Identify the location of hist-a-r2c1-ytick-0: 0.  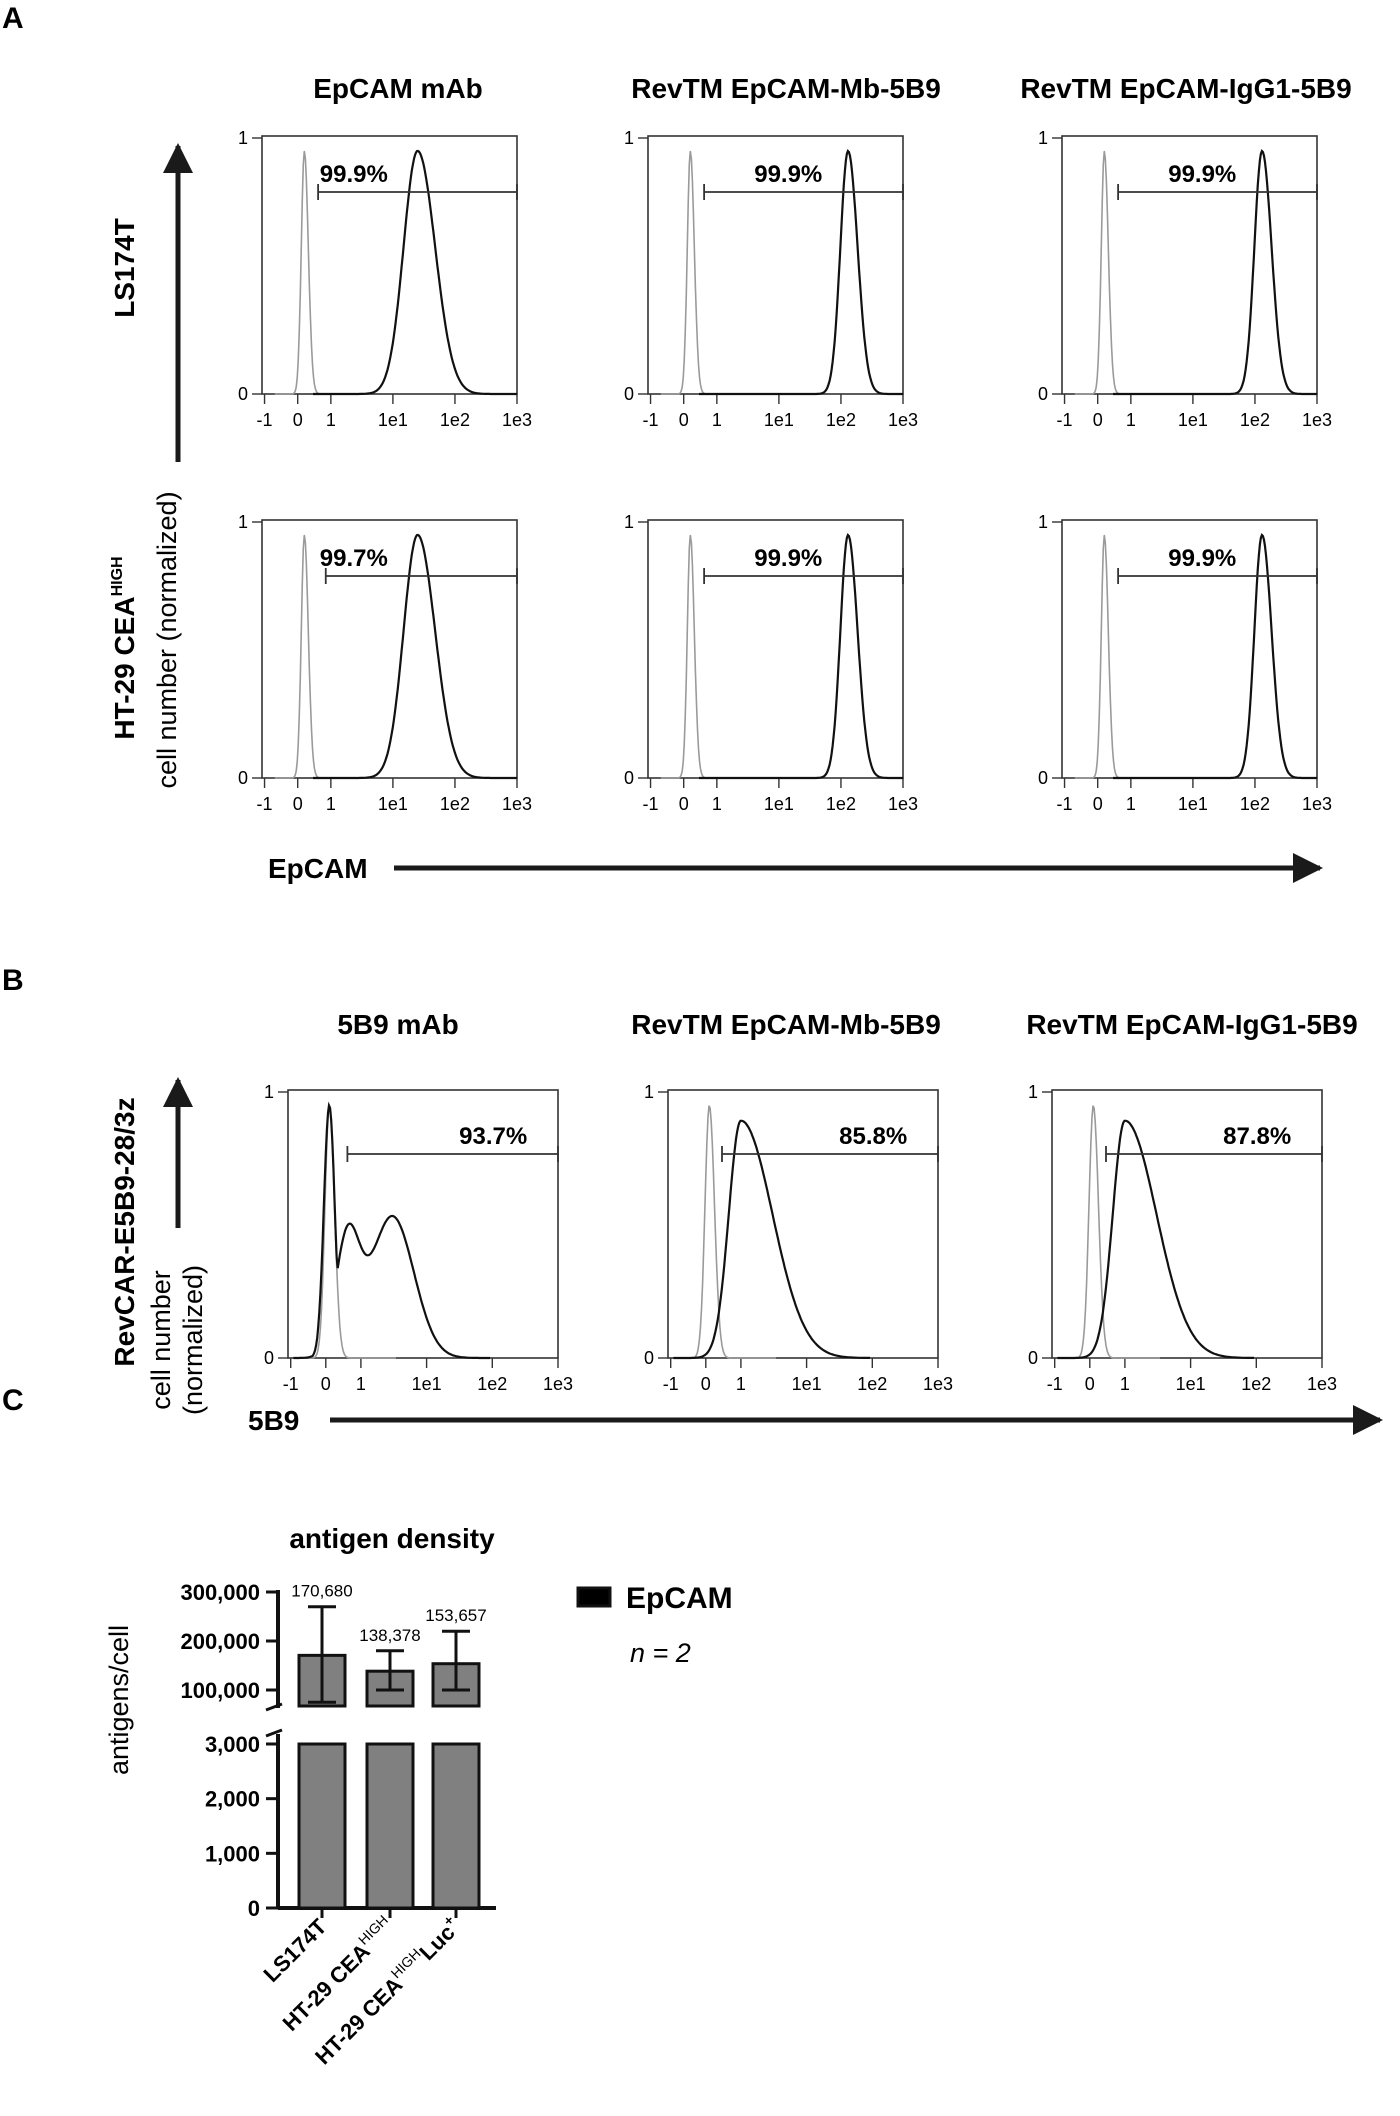
(243, 778).